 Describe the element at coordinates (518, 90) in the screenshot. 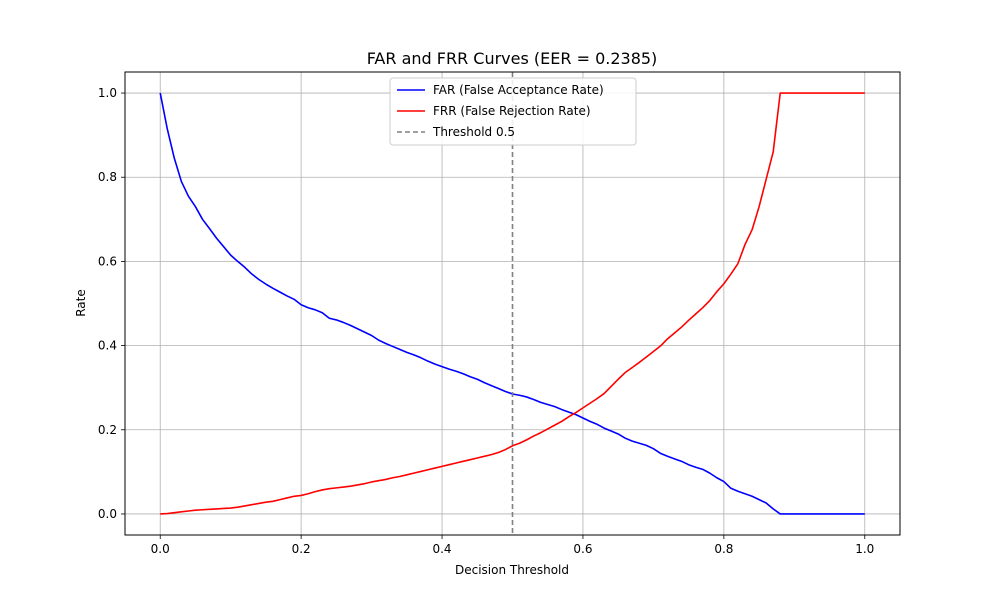

I see `legend-far-label: FAR (False Acceptance Rate)` at that location.